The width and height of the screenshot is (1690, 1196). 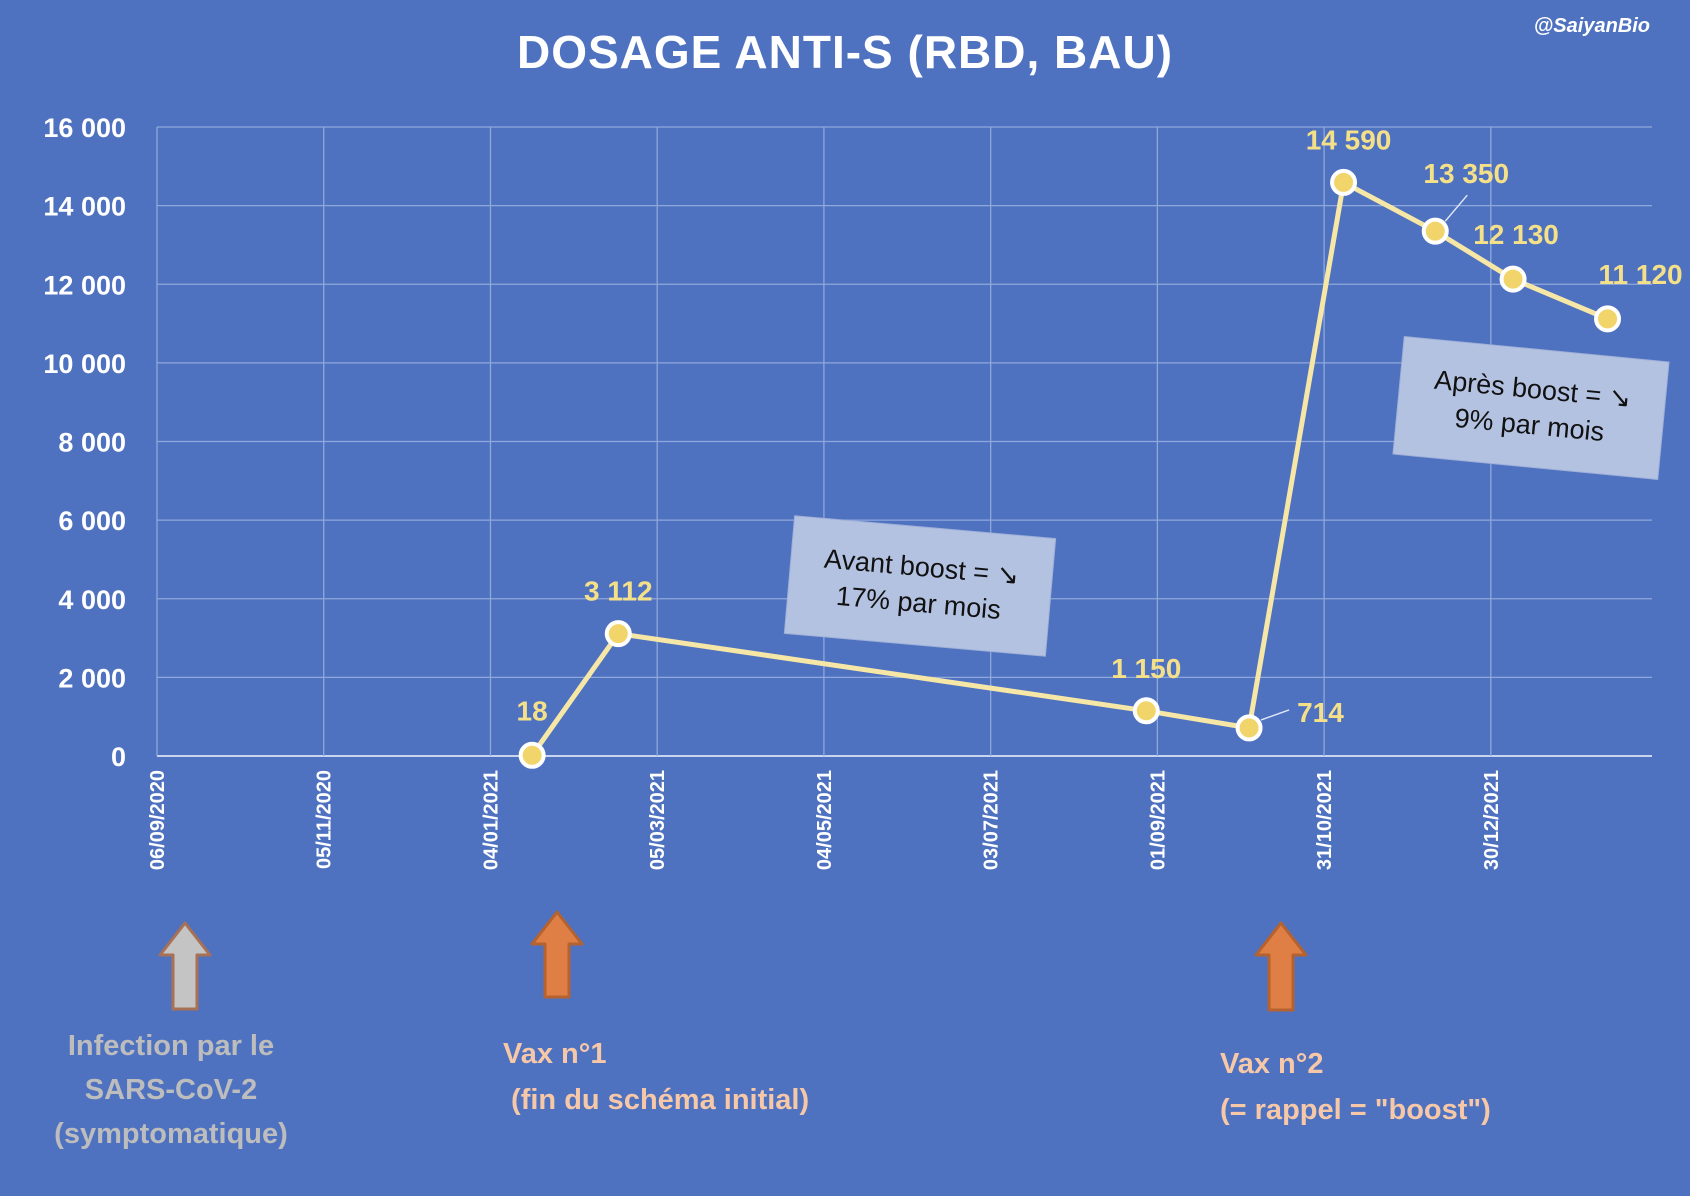 What do you see at coordinates (491, 820) in the screenshot?
I see `x-tick-label: 04/01/2021` at bounding box center [491, 820].